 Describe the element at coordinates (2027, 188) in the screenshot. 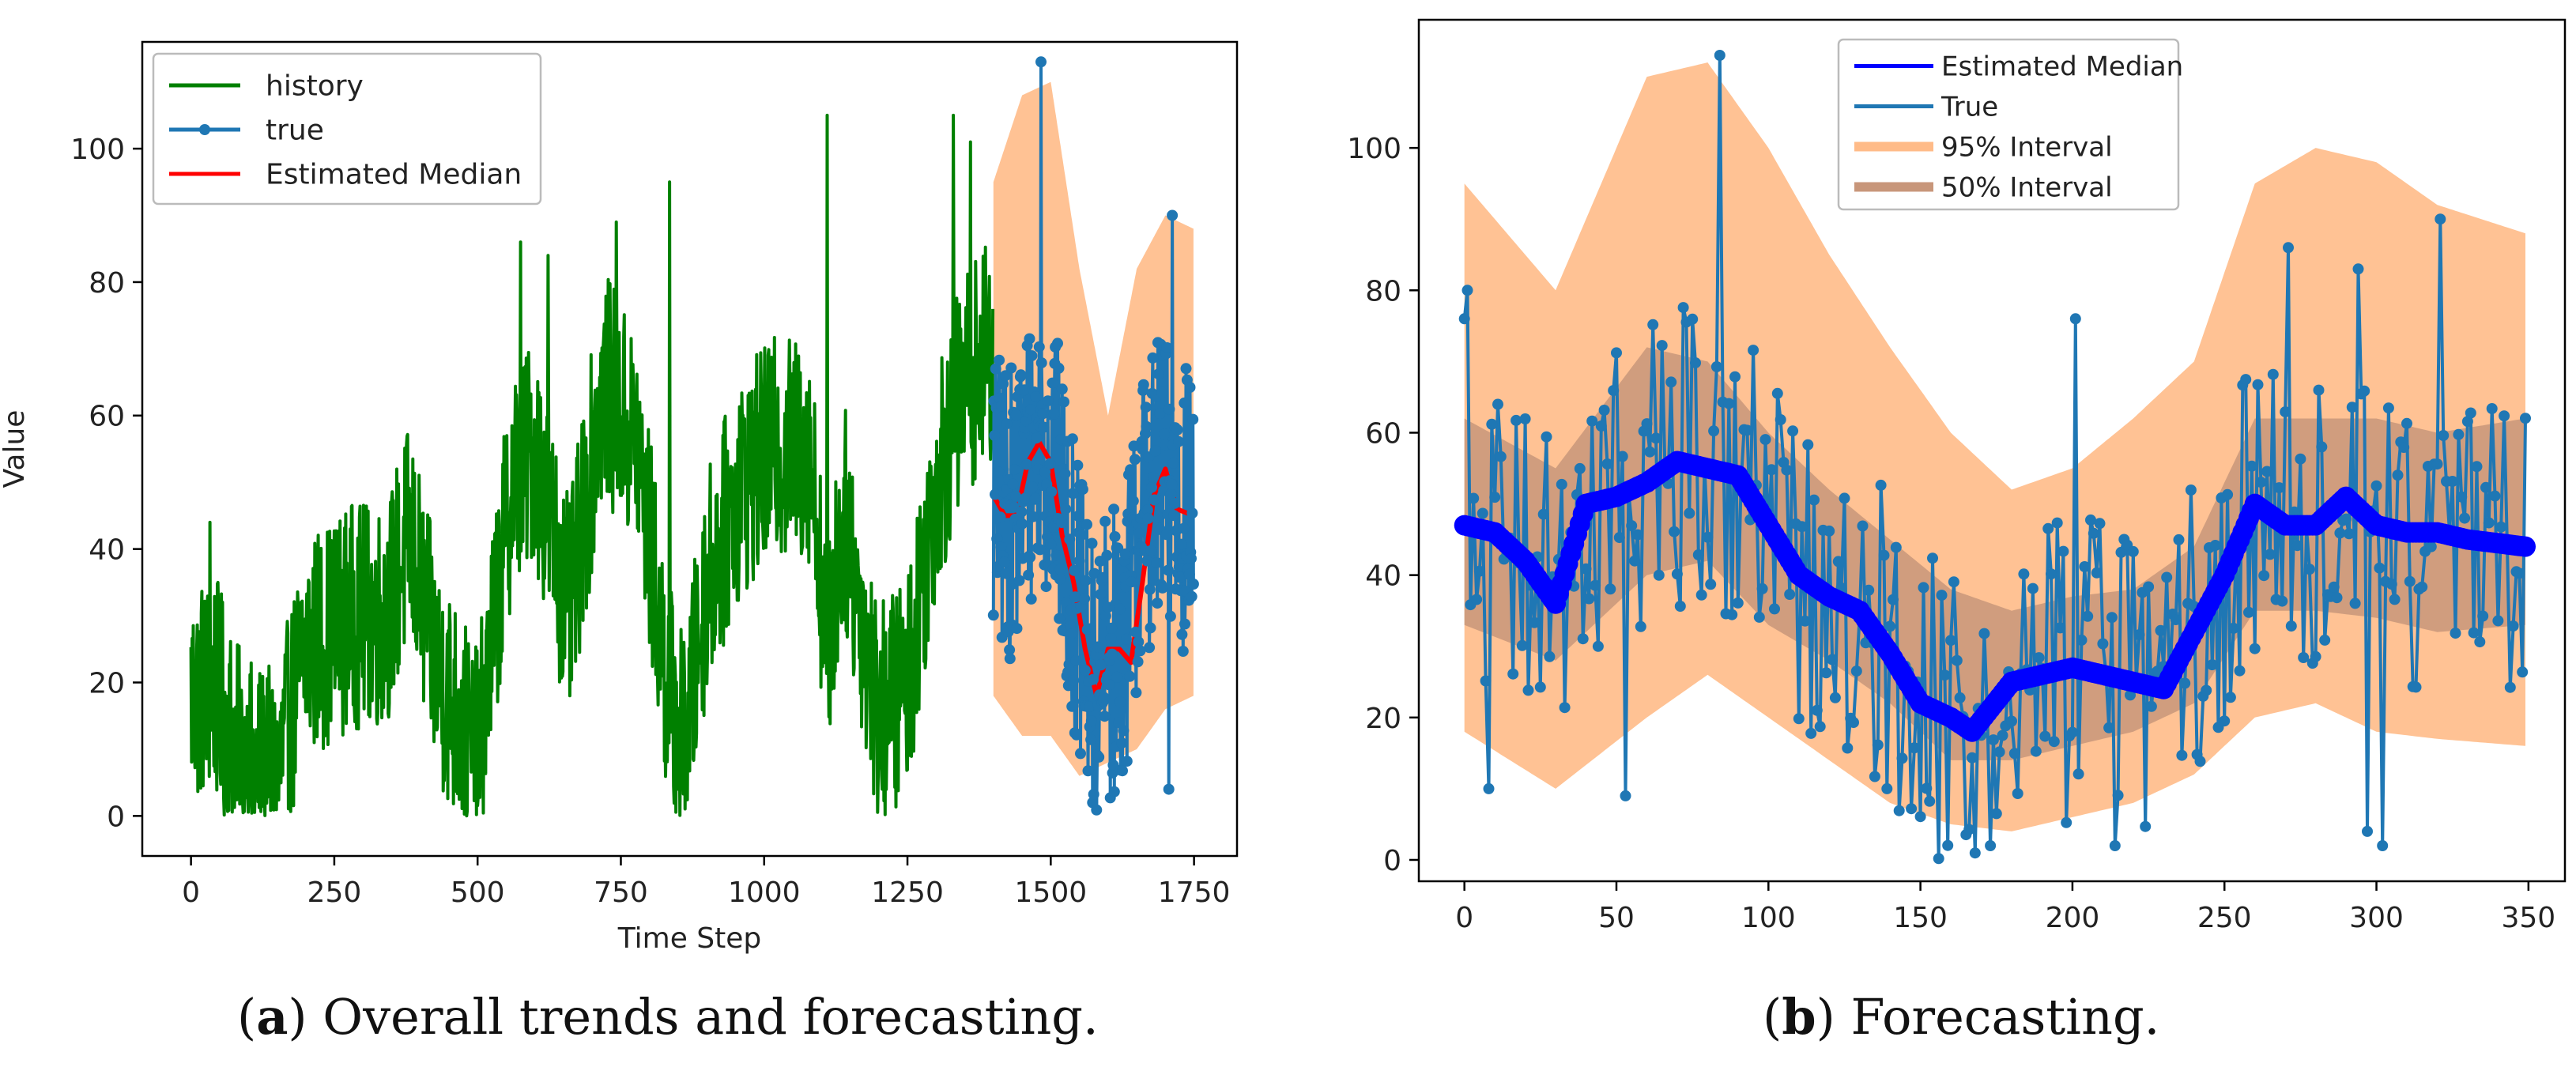

I see `legend-label: 50% Interval` at that location.